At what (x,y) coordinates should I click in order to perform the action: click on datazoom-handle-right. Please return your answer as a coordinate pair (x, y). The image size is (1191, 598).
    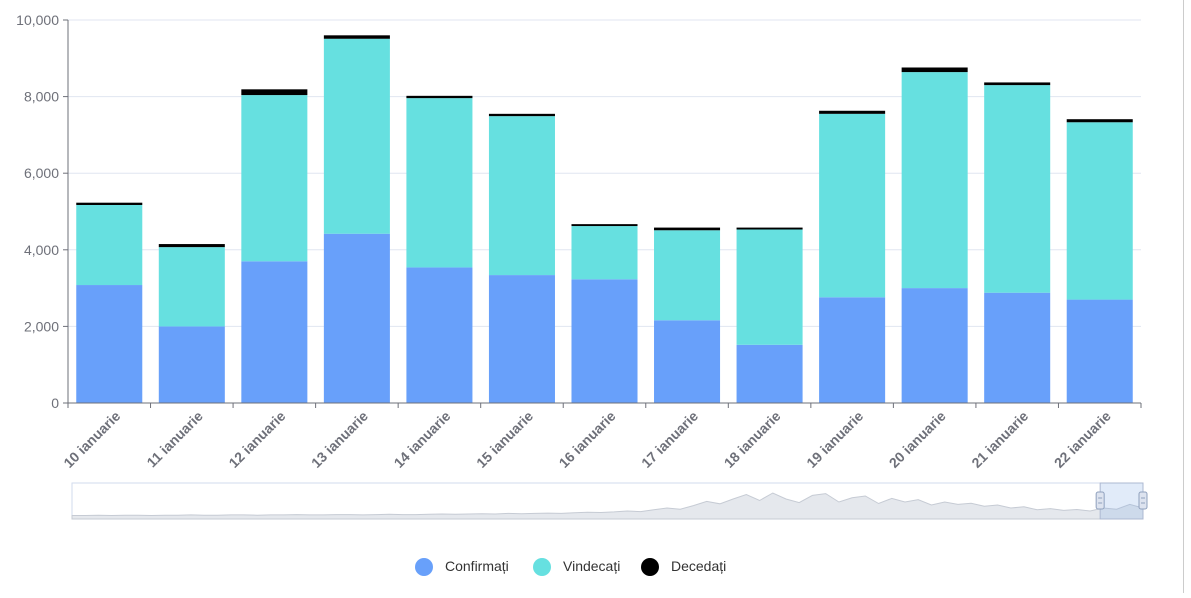
    Looking at the image, I should click on (1143, 500).